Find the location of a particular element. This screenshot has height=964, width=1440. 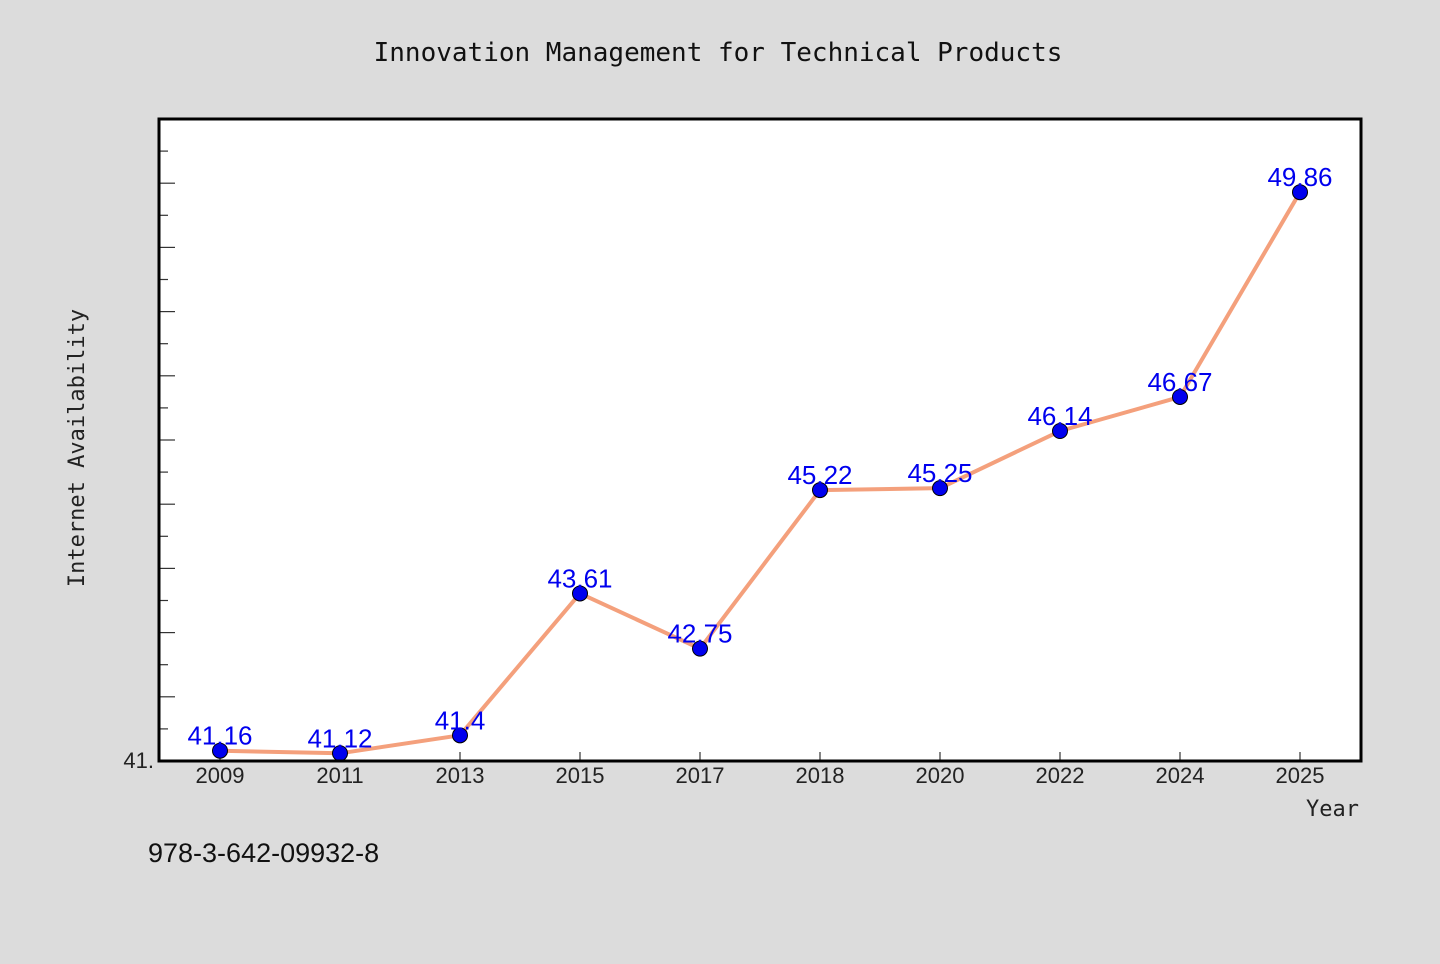

data-label: 46.14 is located at coordinates (1059, 416).